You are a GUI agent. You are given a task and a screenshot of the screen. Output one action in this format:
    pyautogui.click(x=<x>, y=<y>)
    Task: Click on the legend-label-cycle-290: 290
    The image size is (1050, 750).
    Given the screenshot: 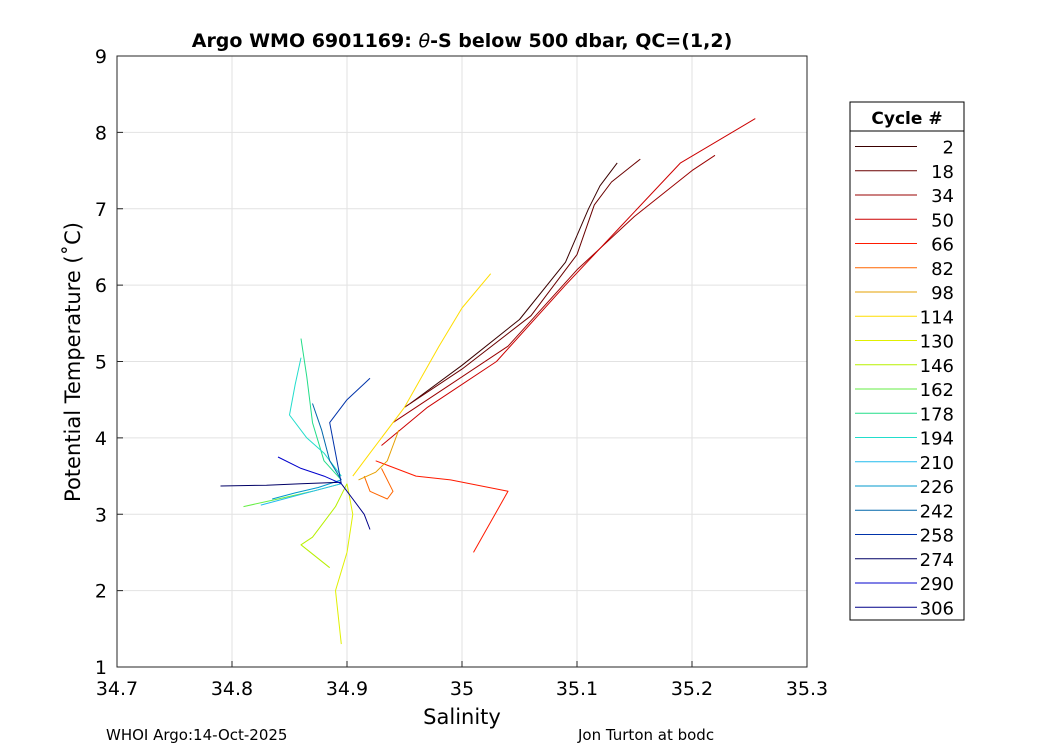 What is the action you would take?
    pyautogui.click(x=937, y=584)
    